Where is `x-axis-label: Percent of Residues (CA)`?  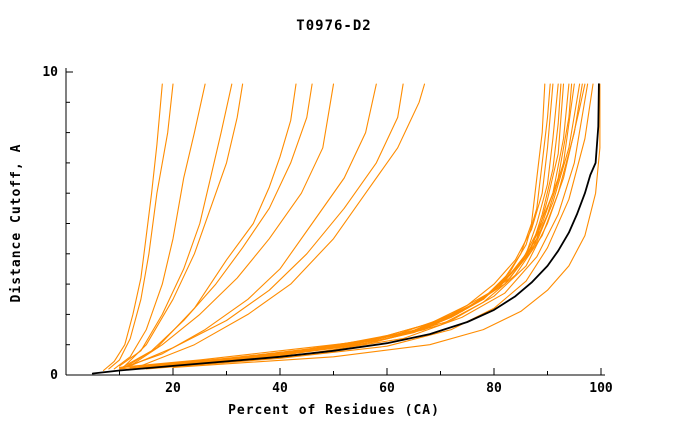
x-axis-label: Percent of Residues (CA) is located at coordinates (334, 410).